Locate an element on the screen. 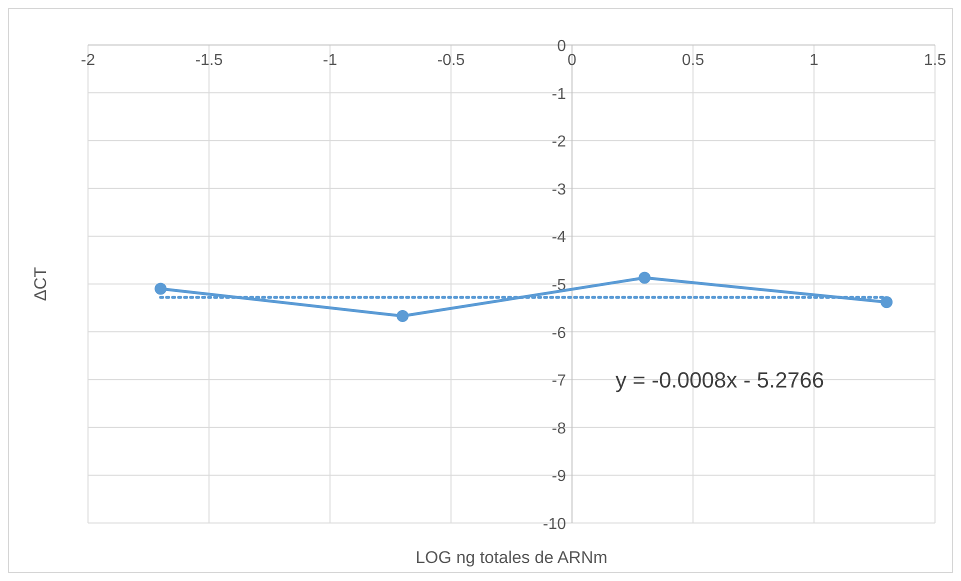  y-tick-label: -6 is located at coordinates (559, 333).